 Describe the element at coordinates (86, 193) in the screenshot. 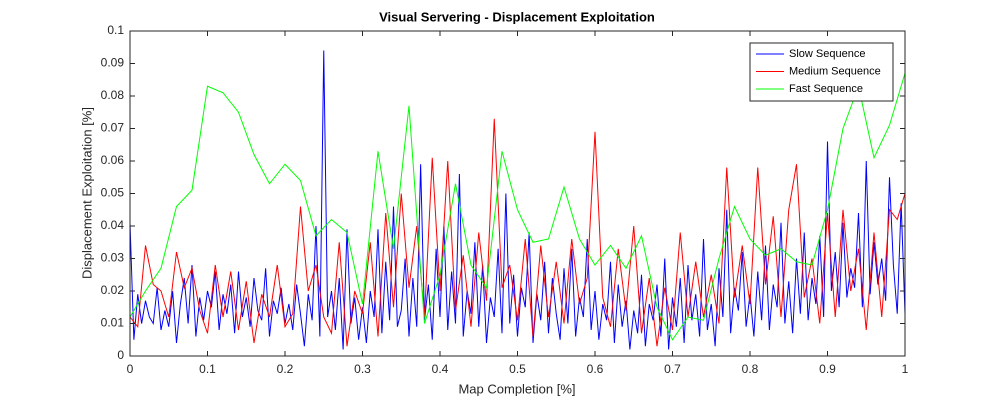

I see `y-axis-label: Displacement Exploitation [%]` at that location.